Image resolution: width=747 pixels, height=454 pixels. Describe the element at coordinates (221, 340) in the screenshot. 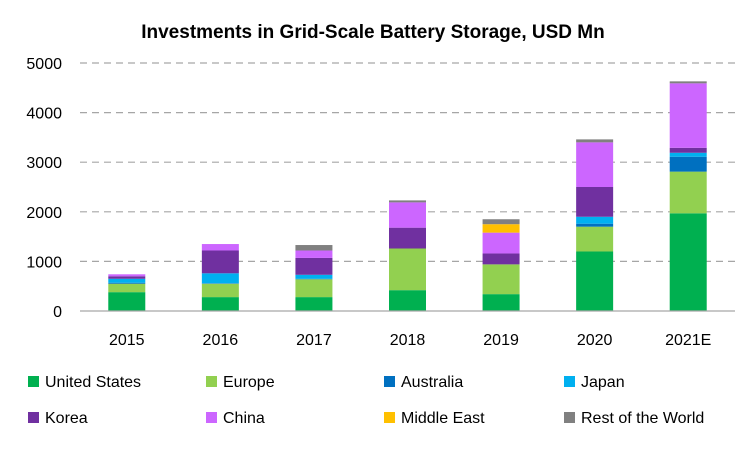

I see `x-tick-label: 2016` at that location.